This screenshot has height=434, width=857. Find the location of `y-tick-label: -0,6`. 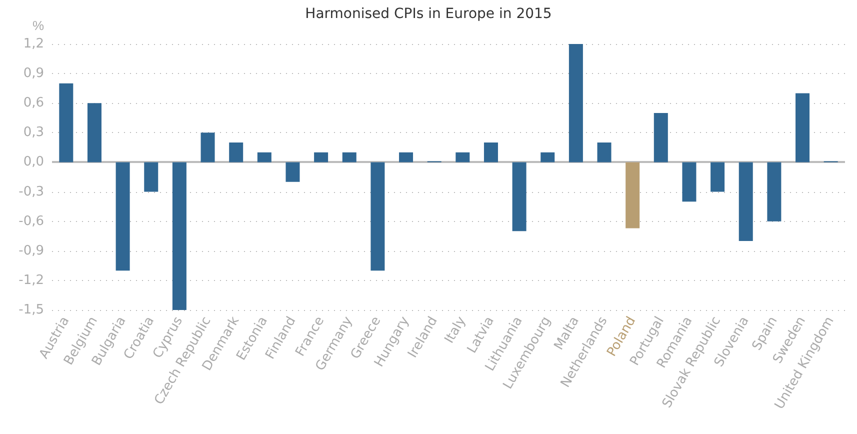

y-tick-label: -0,6 is located at coordinates (31, 221).